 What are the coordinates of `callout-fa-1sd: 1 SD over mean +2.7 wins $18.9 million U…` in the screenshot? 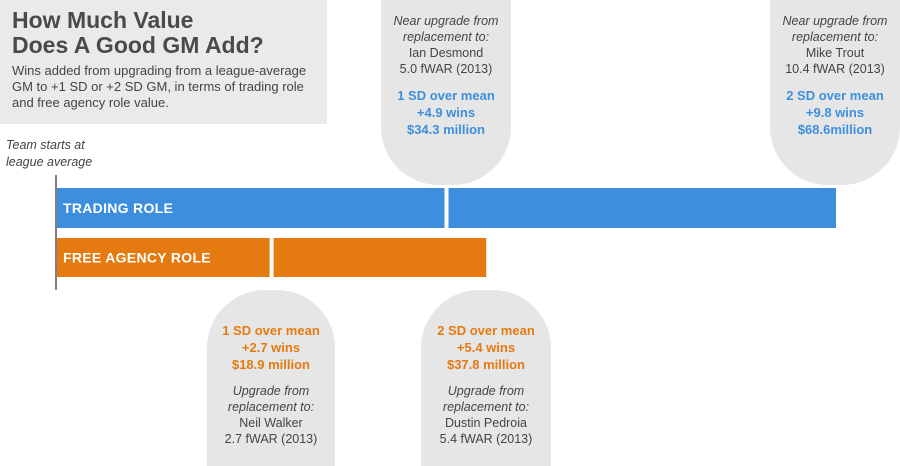 It's located at (271, 378).